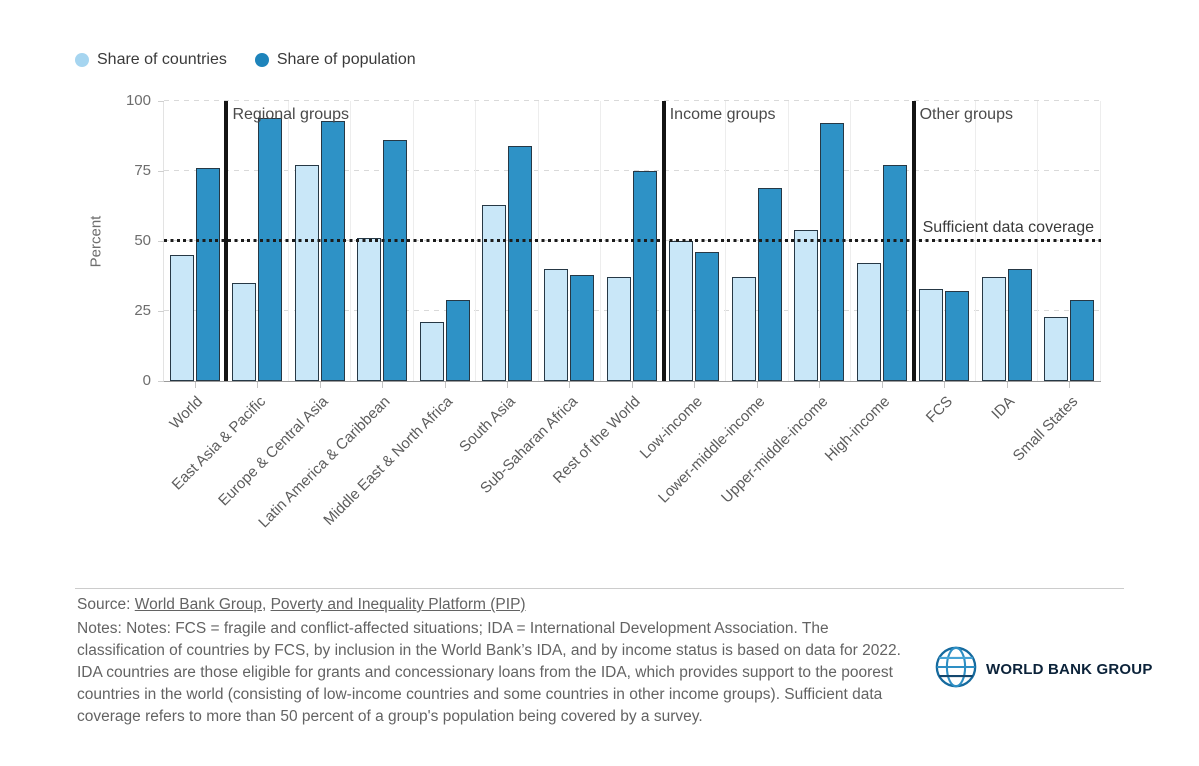  Describe the element at coordinates (769, 284) in the screenshot. I see `bar-population-lower-middle-income` at that location.